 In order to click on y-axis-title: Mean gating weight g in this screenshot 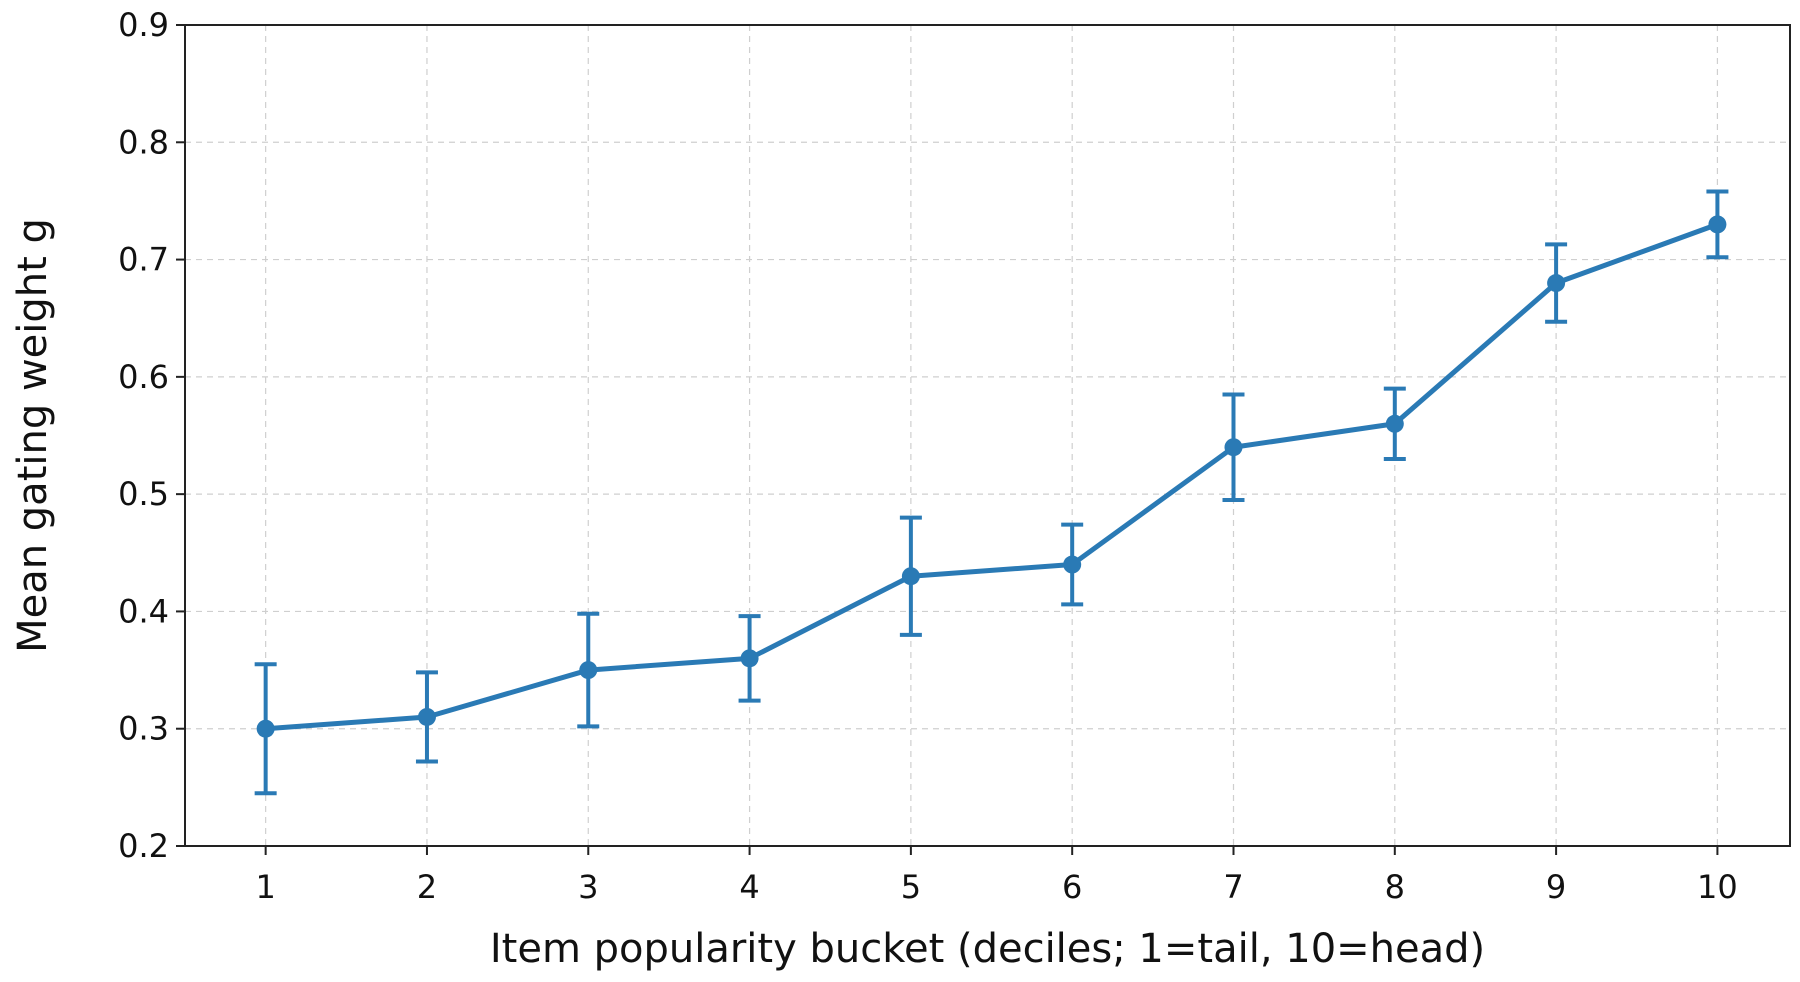, I will do `click(33, 435)`.